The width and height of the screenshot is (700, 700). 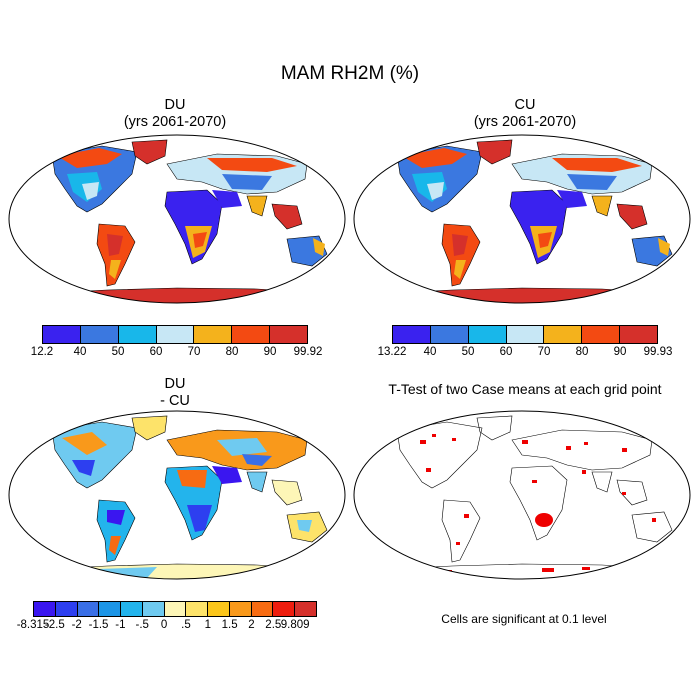 I want to click on colorbar-diff-tick-label: 2.5, so click(x=273, y=625).